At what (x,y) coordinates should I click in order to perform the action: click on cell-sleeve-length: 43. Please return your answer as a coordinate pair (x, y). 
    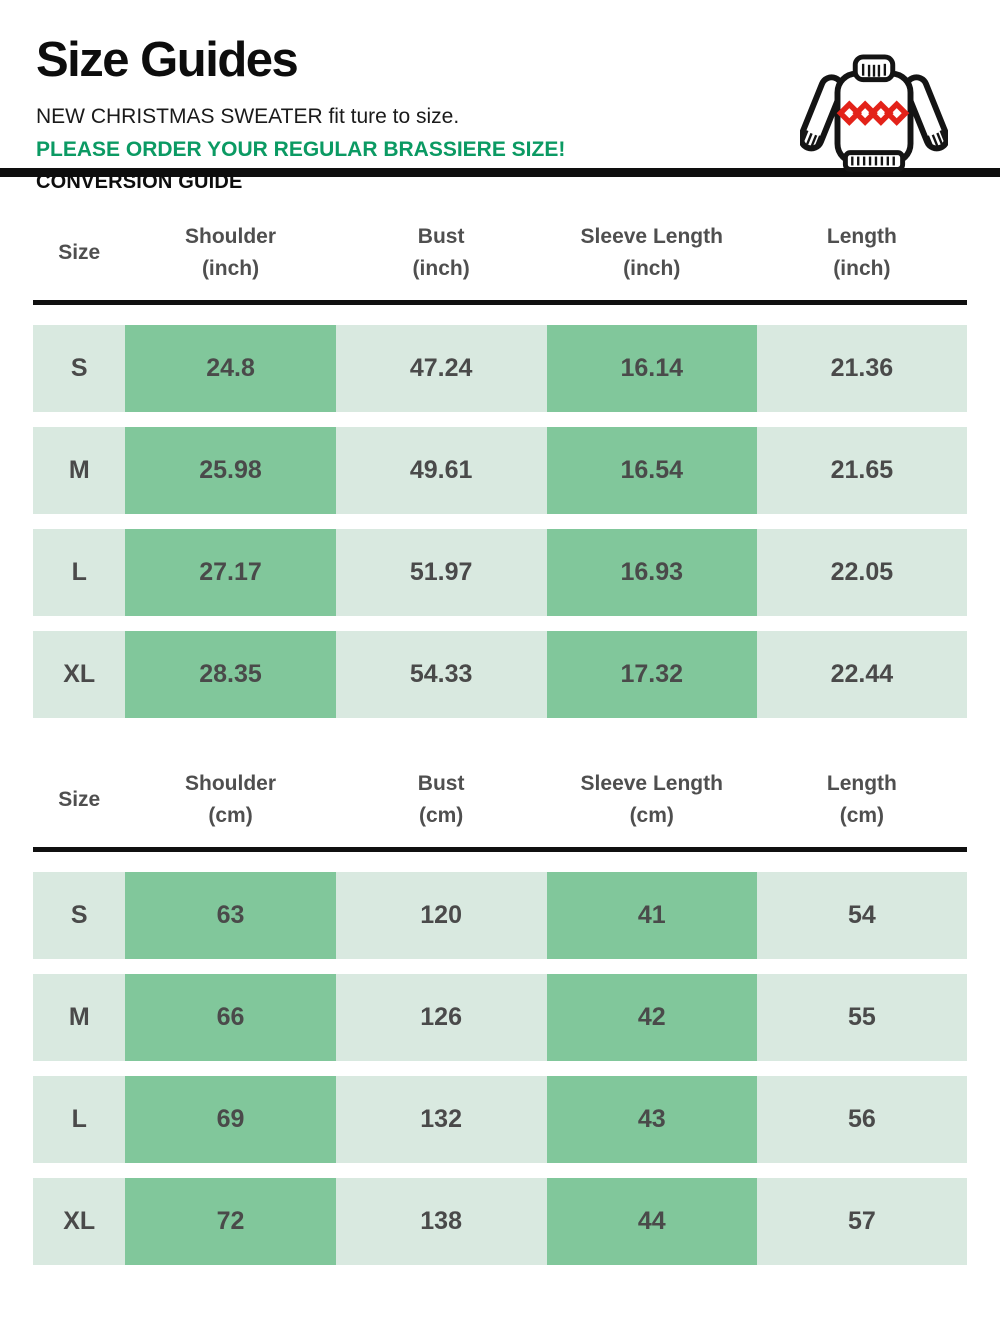
    Looking at the image, I should click on (651, 1119).